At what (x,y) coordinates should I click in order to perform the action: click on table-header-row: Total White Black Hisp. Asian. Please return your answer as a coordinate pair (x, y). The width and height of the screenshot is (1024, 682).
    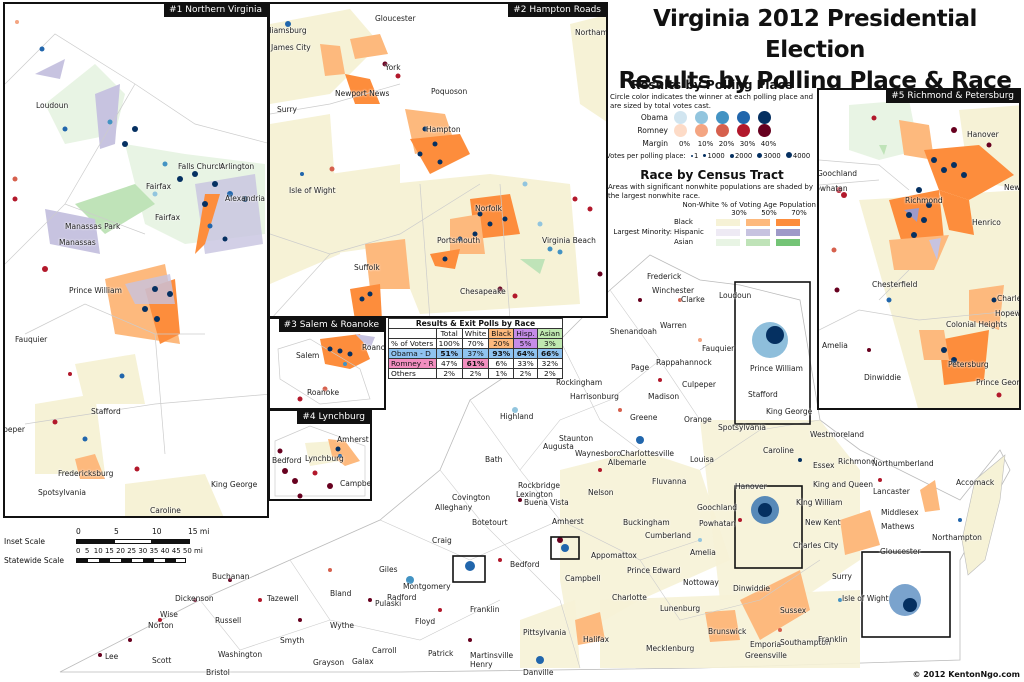
    Looking at the image, I should click on (475, 333).